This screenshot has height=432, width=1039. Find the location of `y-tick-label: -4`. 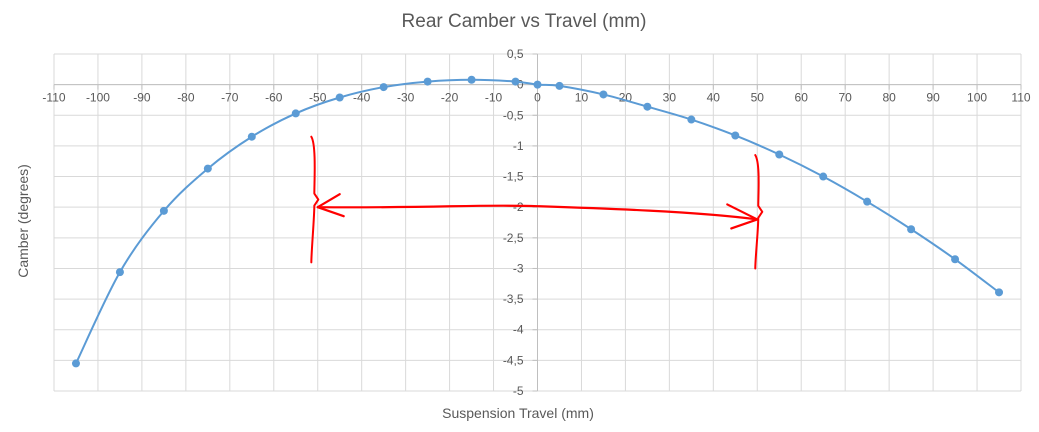

y-tick-label: -4 is located at coordinates (518, 330).